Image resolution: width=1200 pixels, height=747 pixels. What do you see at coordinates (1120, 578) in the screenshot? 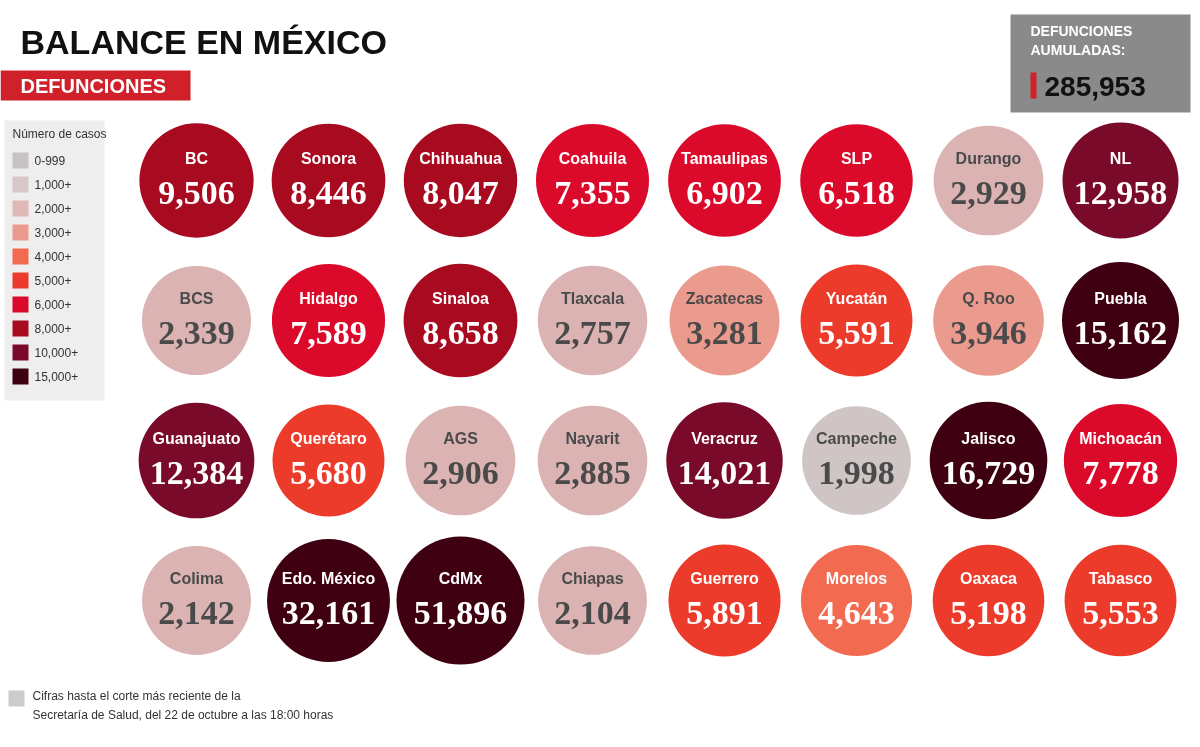
I see `category-label: Tabasco` at bounding box center [1120, 578].